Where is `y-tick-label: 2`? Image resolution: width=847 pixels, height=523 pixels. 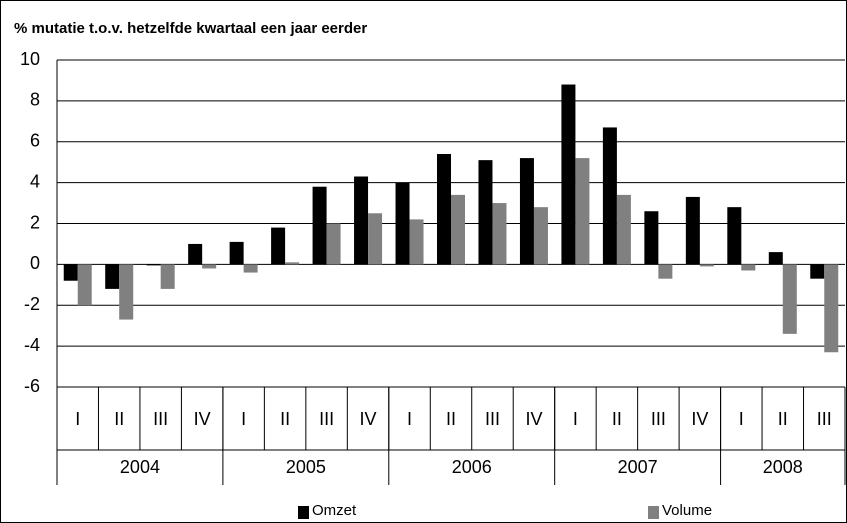 y-tick-label: 2 is located at coordinates (35, 222).